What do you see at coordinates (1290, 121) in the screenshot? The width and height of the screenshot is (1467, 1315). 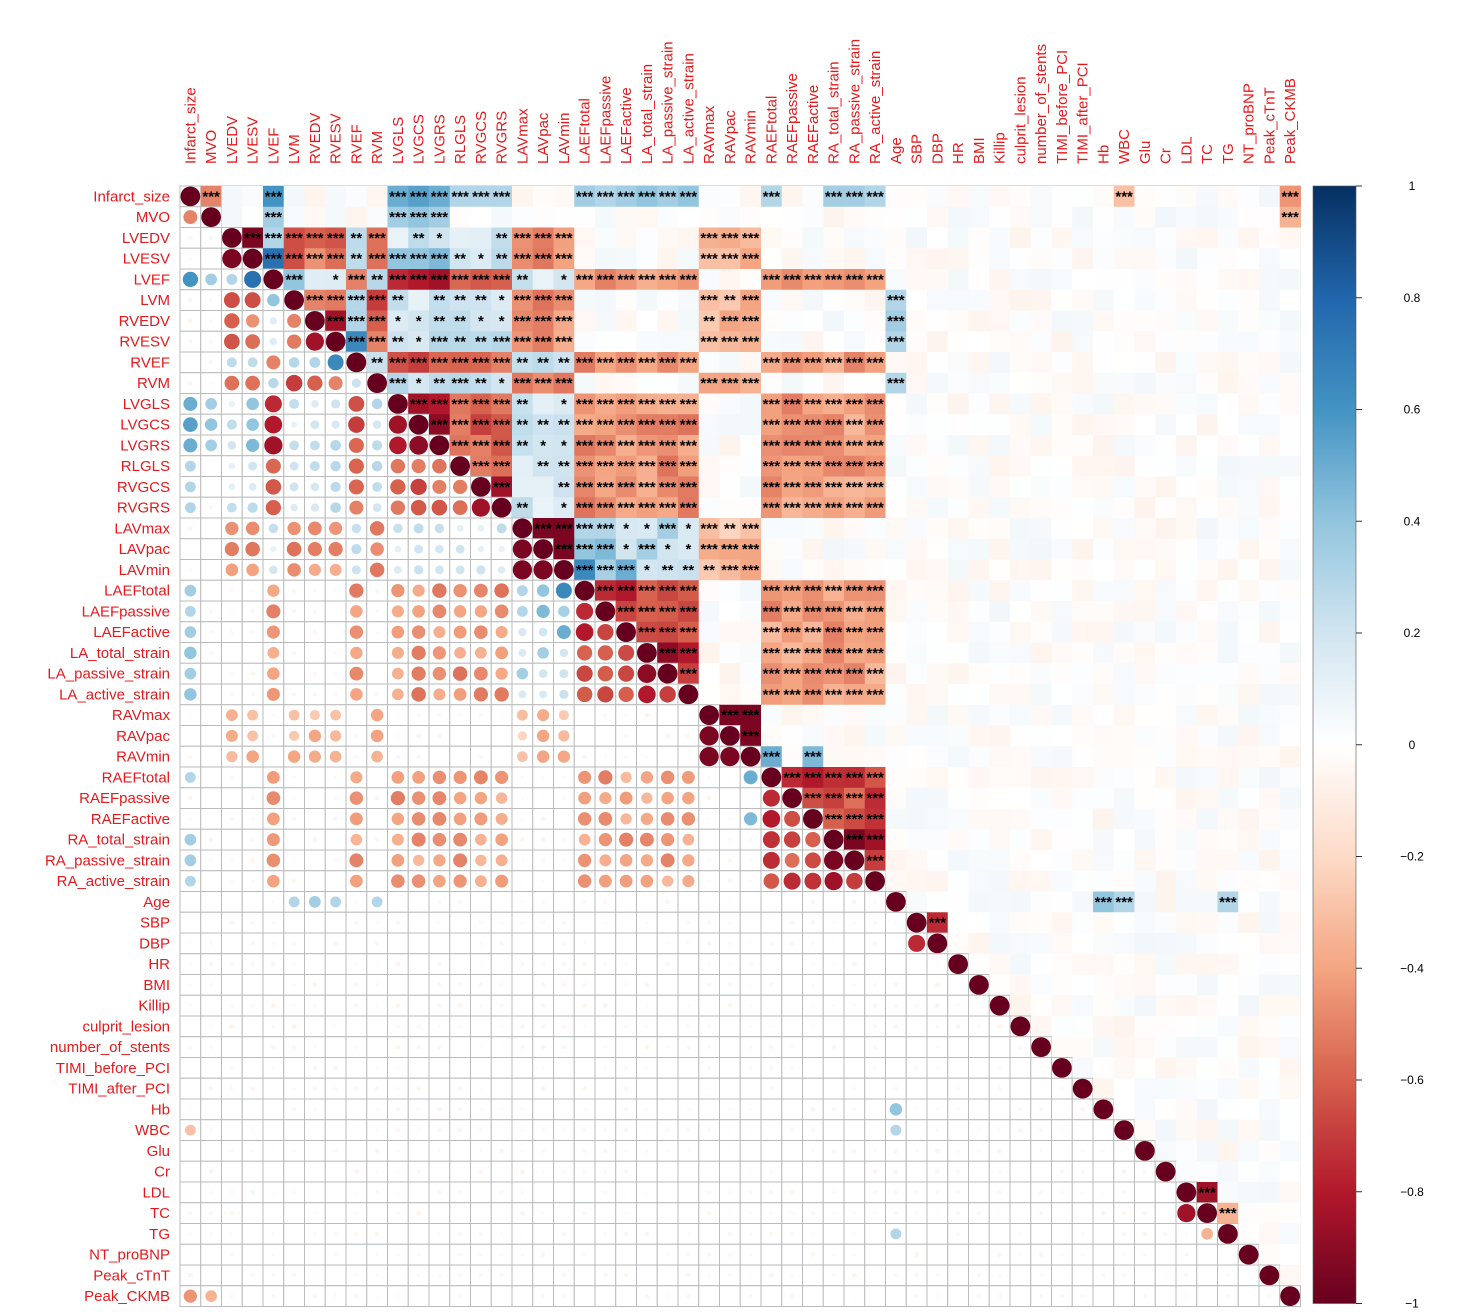 I see `column-label: Peak_CKMB` at bounding box center [1290, 121].